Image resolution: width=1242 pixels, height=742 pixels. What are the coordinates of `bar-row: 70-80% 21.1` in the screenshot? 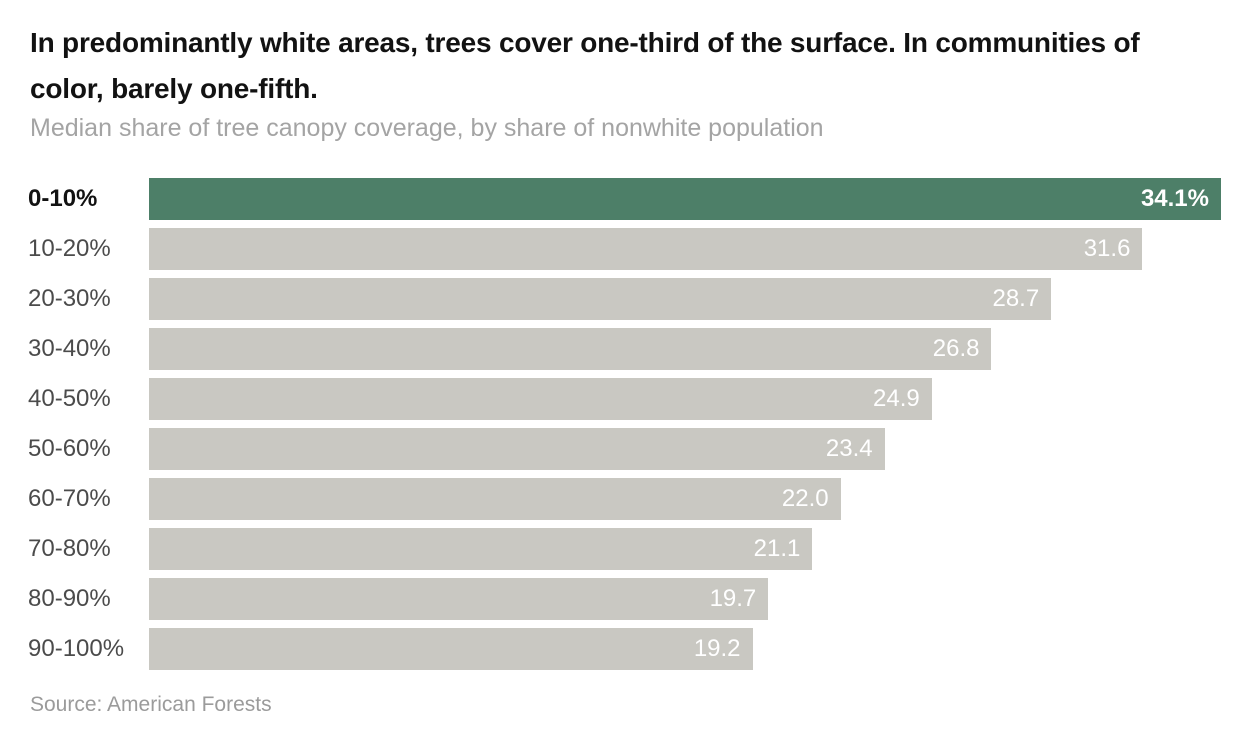 It's located at (621, 549).